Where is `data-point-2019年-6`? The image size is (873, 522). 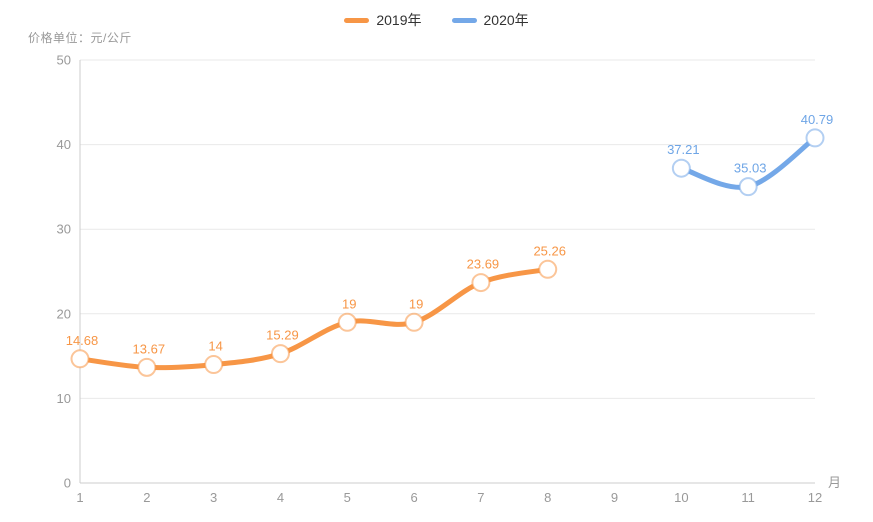 data-point-2019年-6 is located at coordinates (414, 322).